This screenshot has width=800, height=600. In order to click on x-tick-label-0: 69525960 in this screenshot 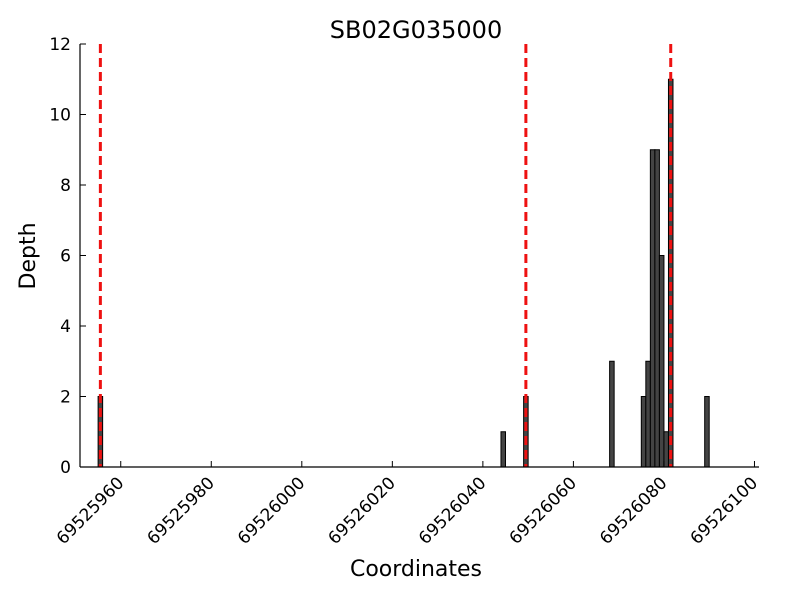, I will do `click(90, 510)`.